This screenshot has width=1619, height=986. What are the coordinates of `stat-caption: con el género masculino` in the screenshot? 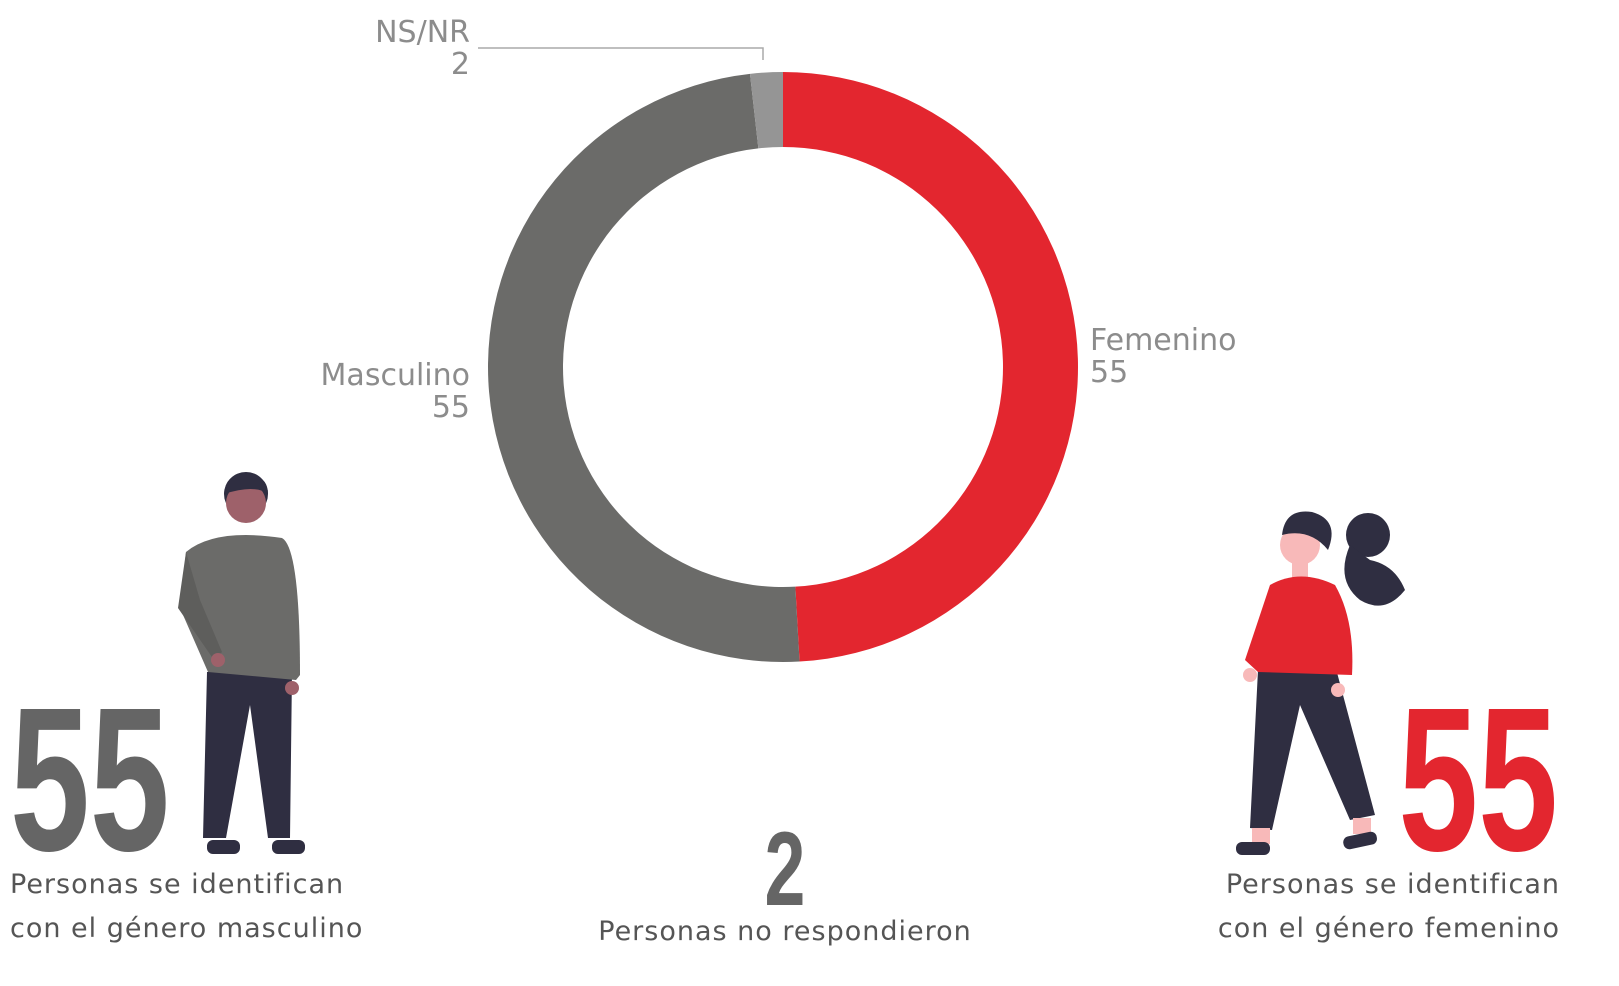 It's located at (186, 928).